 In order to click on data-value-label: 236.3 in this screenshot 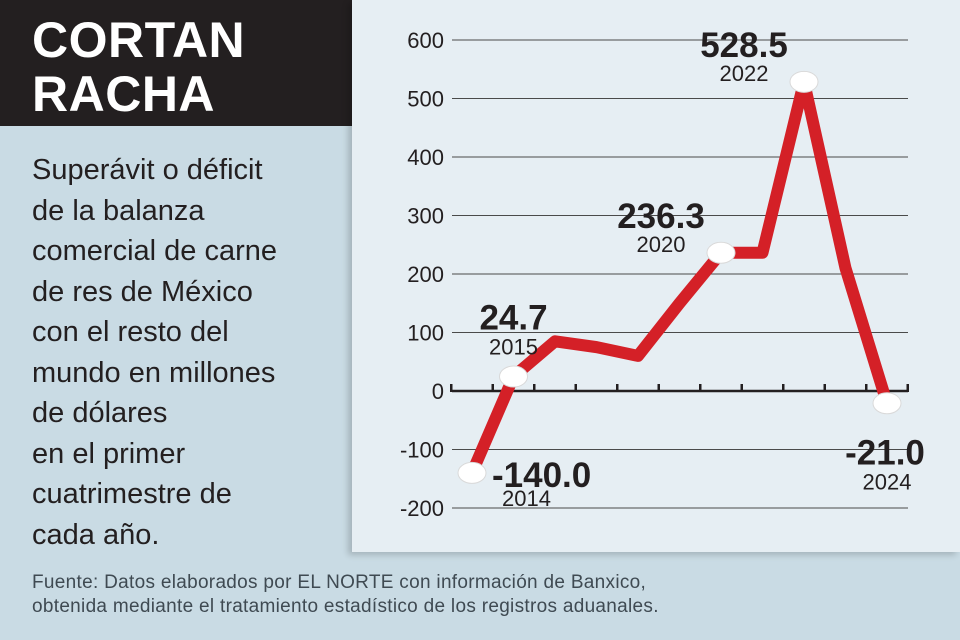, I will do `click(661, 216)`.